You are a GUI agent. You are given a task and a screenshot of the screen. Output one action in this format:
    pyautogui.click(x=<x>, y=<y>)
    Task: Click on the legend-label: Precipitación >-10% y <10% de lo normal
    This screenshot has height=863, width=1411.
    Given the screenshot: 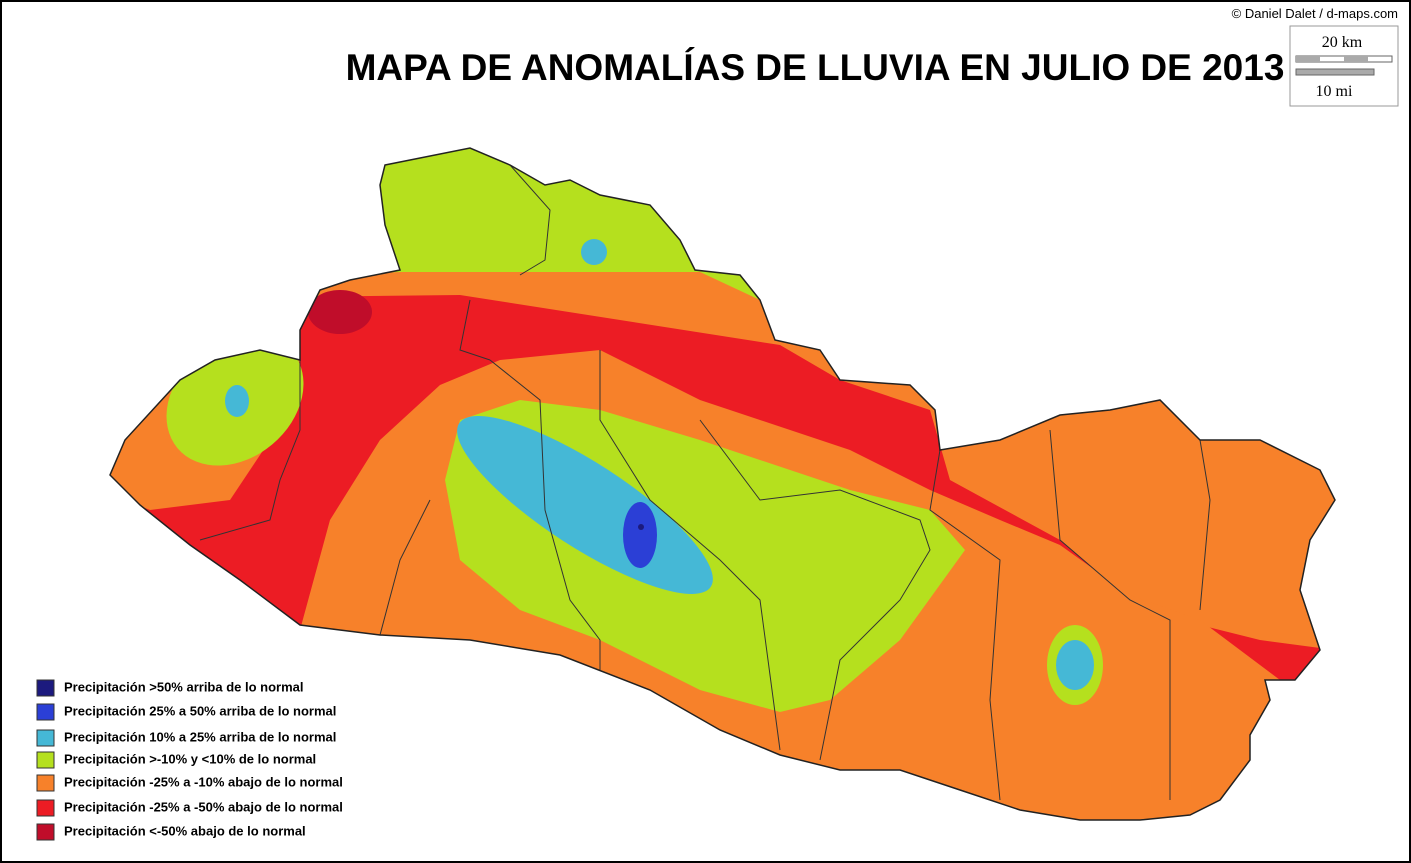 What is the action you would take?
    pyautogui.click(x=190, y=758)
    